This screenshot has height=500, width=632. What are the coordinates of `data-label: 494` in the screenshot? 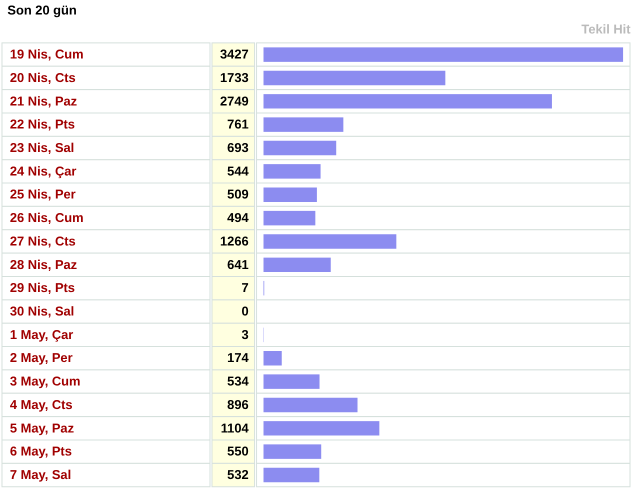 It's located at (238, 218).